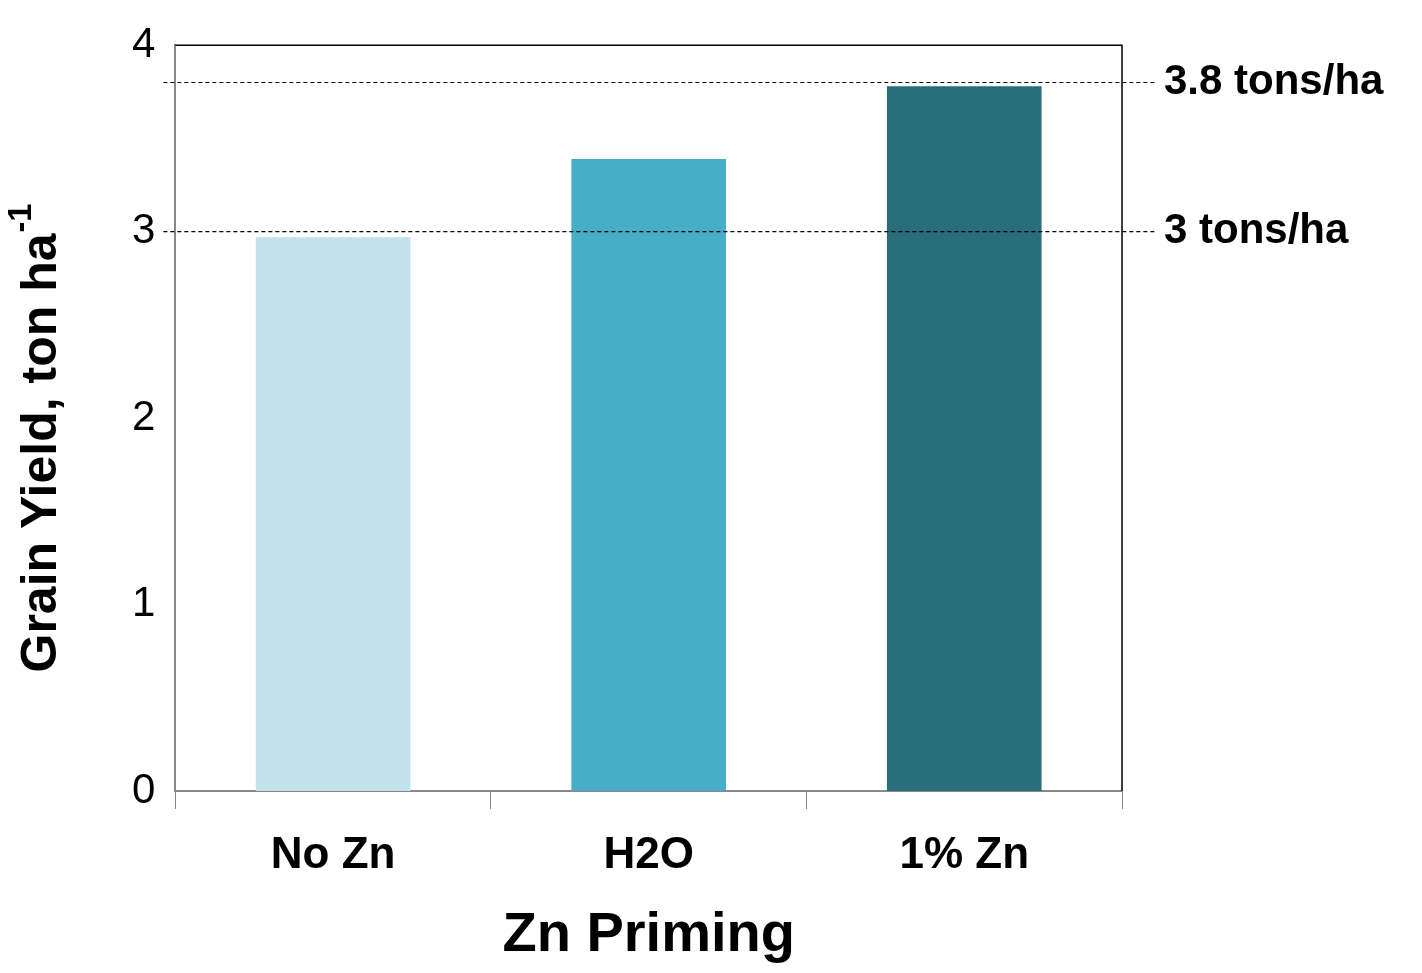  I want to click on y-tick-label: 2, so click(144, 415).